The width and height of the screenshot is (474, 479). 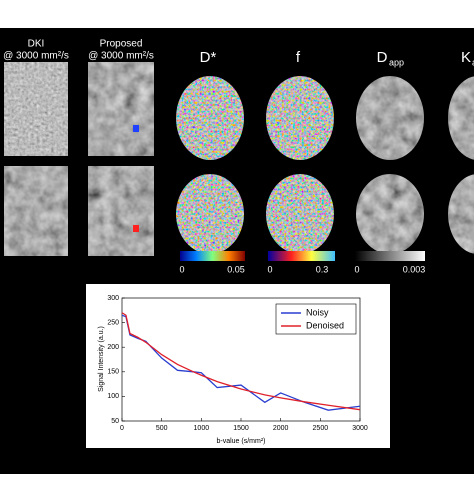 What do you see at coordinates (317, 312) in the screenshot?
I see `legend-label: Noisy` at bounding box center [317, 312].